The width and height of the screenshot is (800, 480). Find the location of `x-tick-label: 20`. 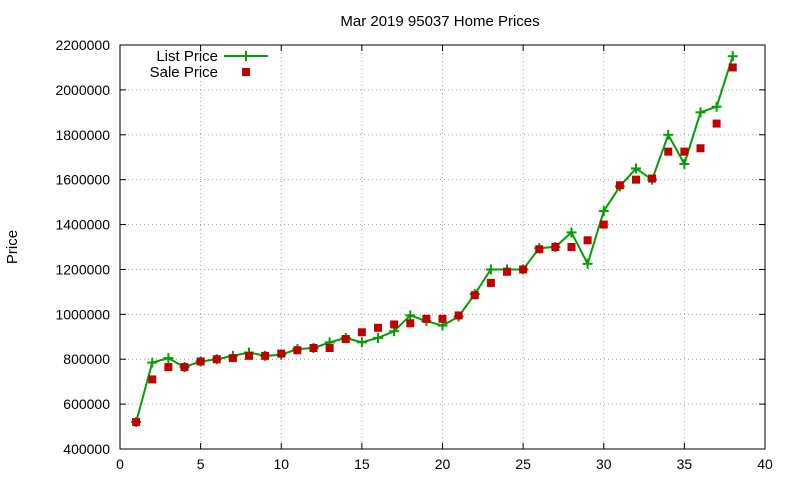

x-tick-label: 20 is located at coordinates (443, 464).